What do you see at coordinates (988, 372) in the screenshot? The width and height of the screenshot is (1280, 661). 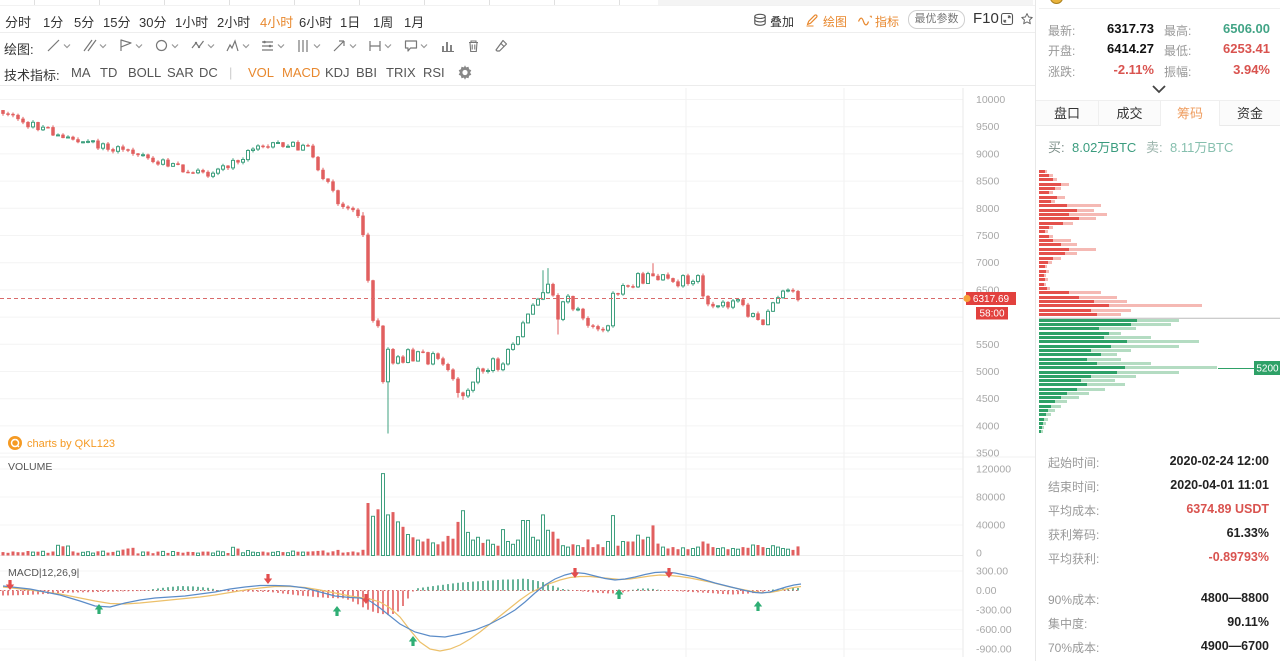 I see `svg-text: 5000` at bounding box center [988, 372].